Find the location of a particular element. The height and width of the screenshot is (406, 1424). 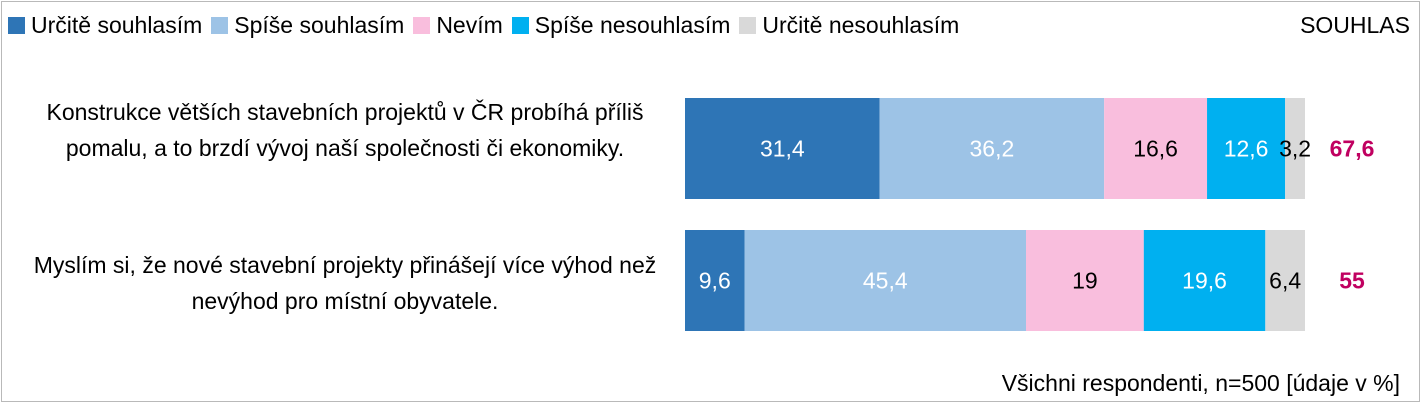

data-label: 45,4 is located at coordinates (885, 281).